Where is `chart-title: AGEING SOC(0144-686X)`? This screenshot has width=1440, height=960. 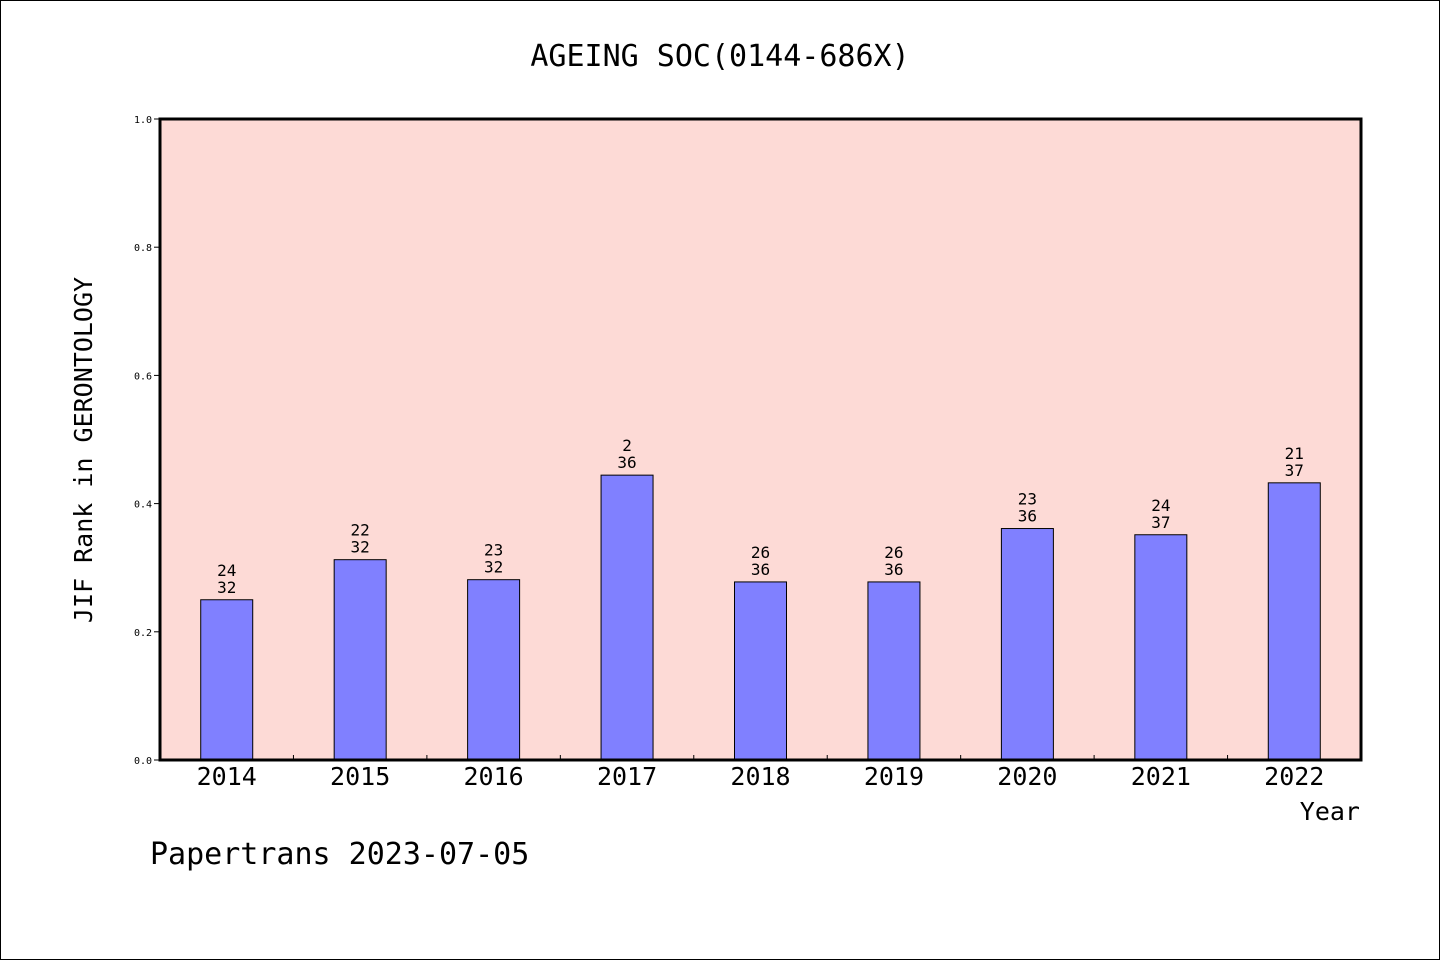
chart-title: AGEING SOC(0144-686X) is located at coordinates (719, 56).